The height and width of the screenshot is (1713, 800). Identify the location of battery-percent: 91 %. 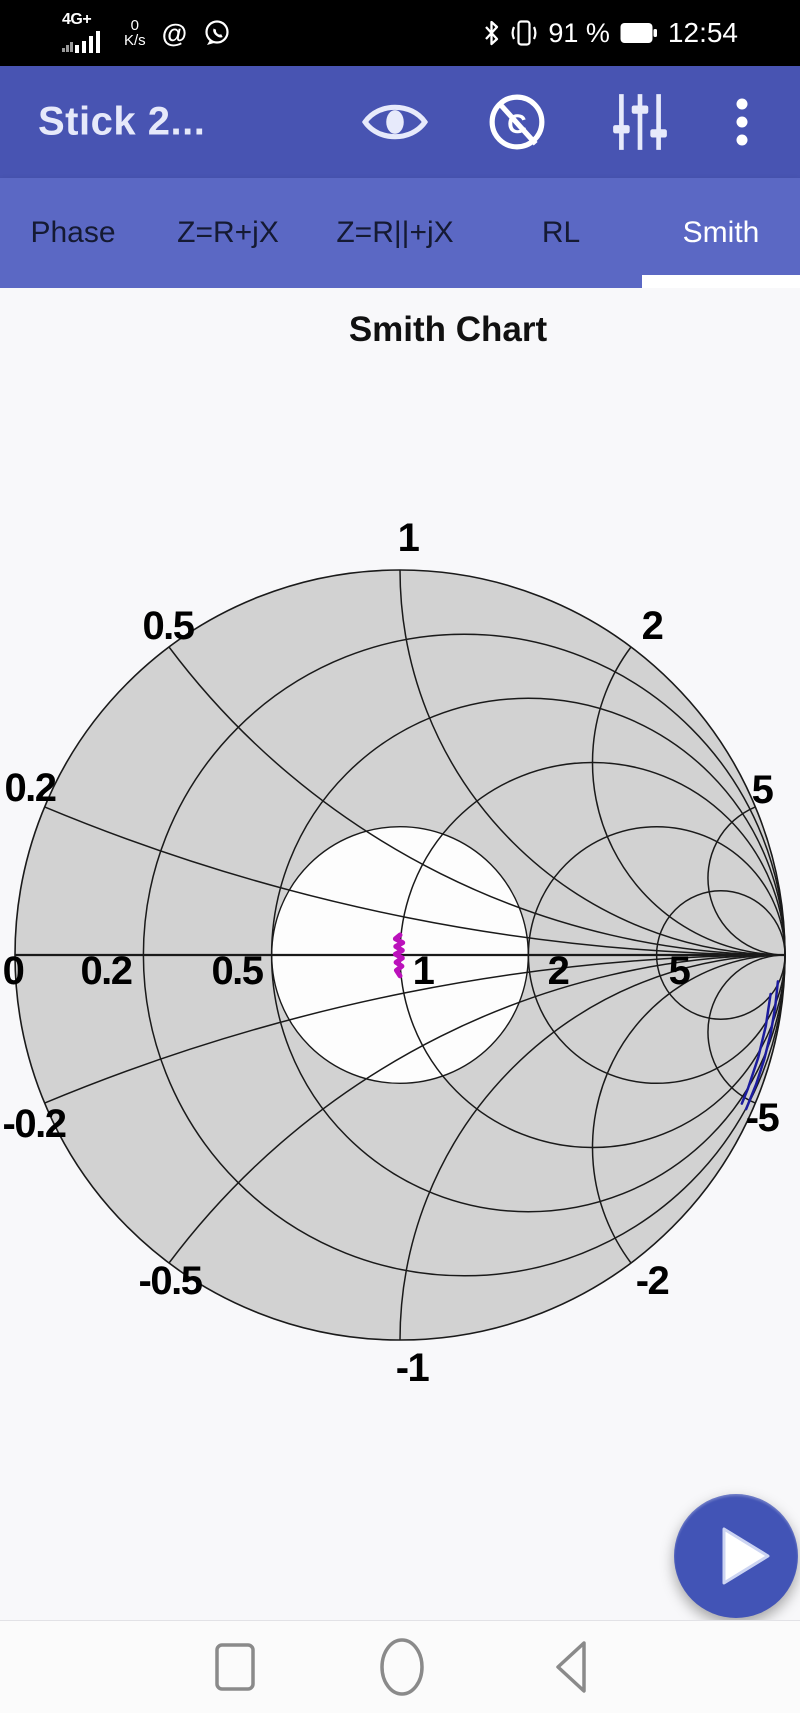
(579, 32).